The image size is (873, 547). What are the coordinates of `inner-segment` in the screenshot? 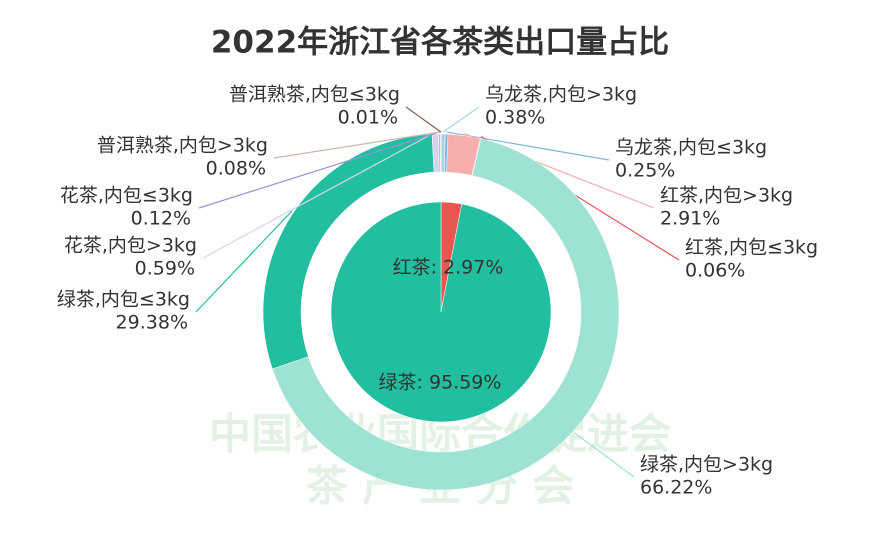 It's located at (441, 312).